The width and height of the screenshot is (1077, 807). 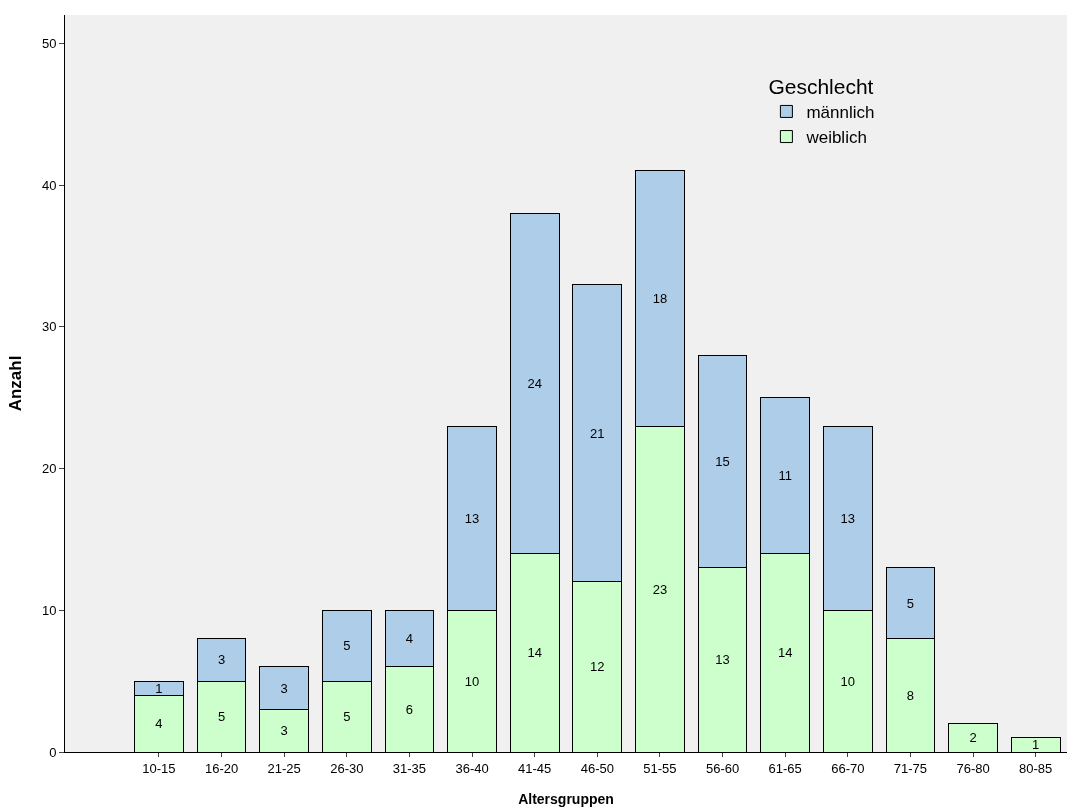 What do you see at coordinates (597, 667) in the screenshot?
I see `data-label: 12` at bounding box center [597, 667].